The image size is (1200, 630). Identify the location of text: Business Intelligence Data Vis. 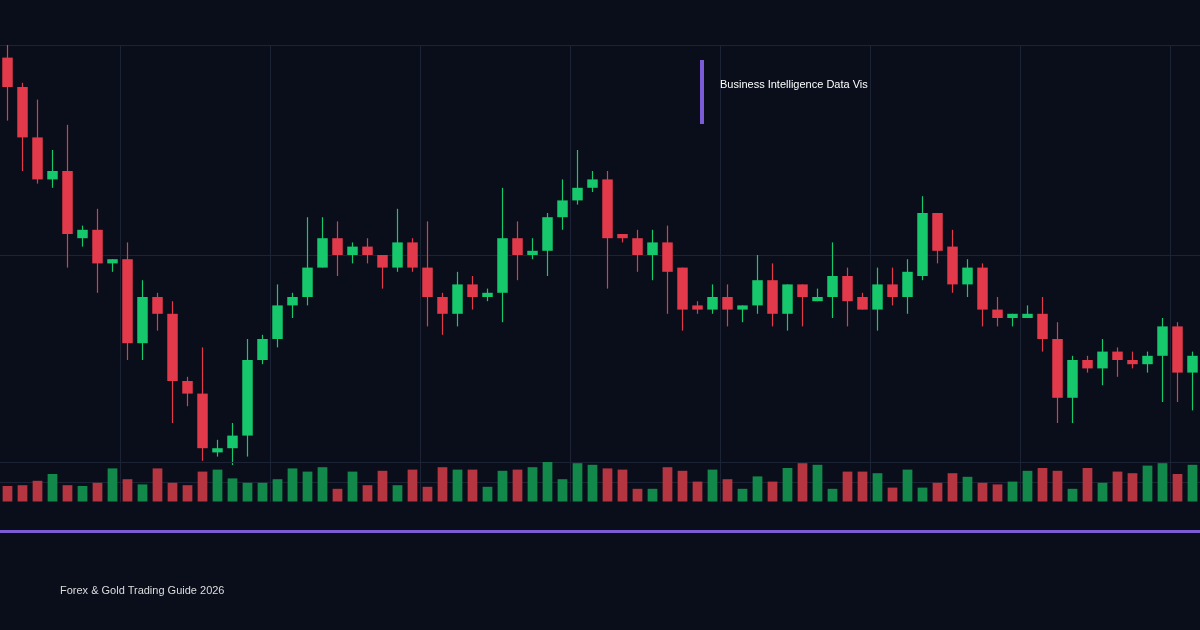
(794, 84).